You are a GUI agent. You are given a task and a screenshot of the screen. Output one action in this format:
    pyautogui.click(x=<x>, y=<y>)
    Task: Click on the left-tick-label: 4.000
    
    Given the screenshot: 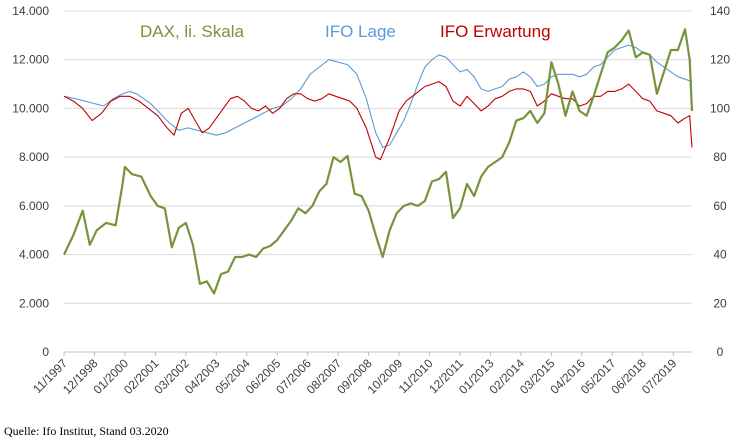 What is the action you would take?
    pyautogui.click(x=34, y=255)
    